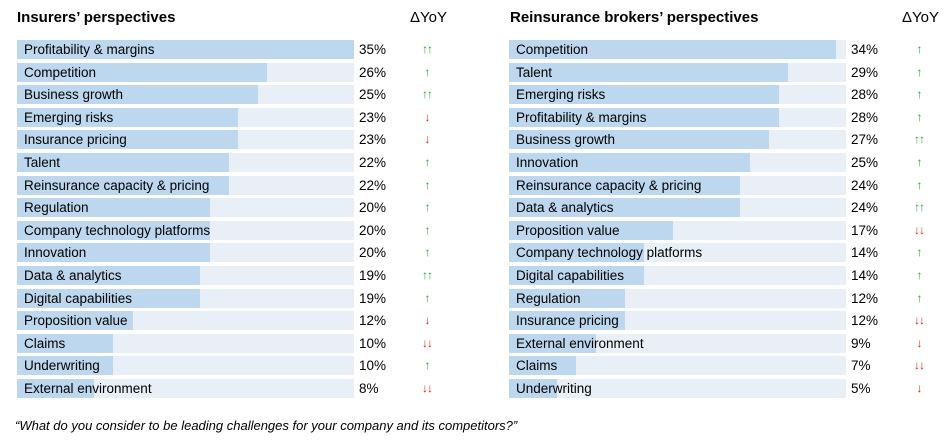  I want to click on bar-row: Insurance pricing, so click(185, 140).